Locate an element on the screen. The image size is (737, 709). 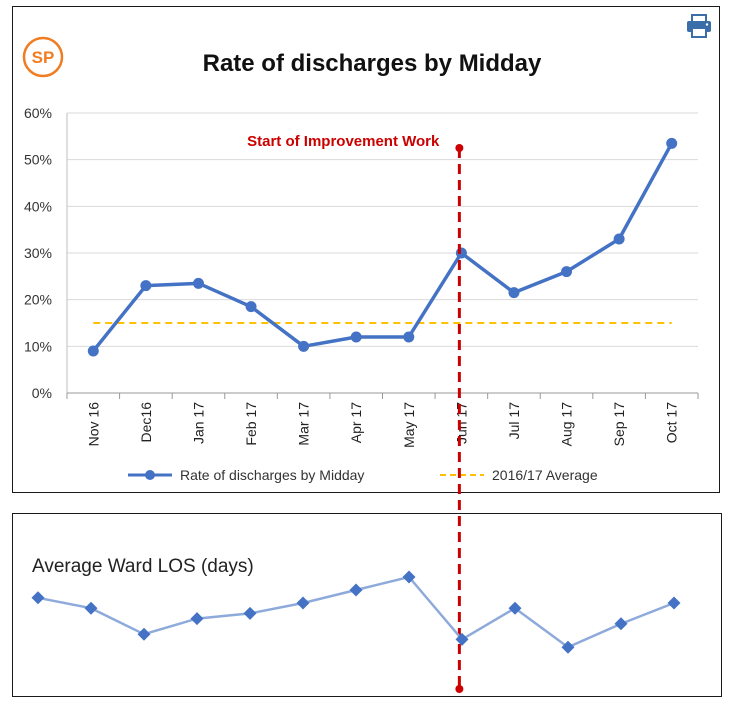
y-tick-label: 30% is located at coordinates (38, 253).